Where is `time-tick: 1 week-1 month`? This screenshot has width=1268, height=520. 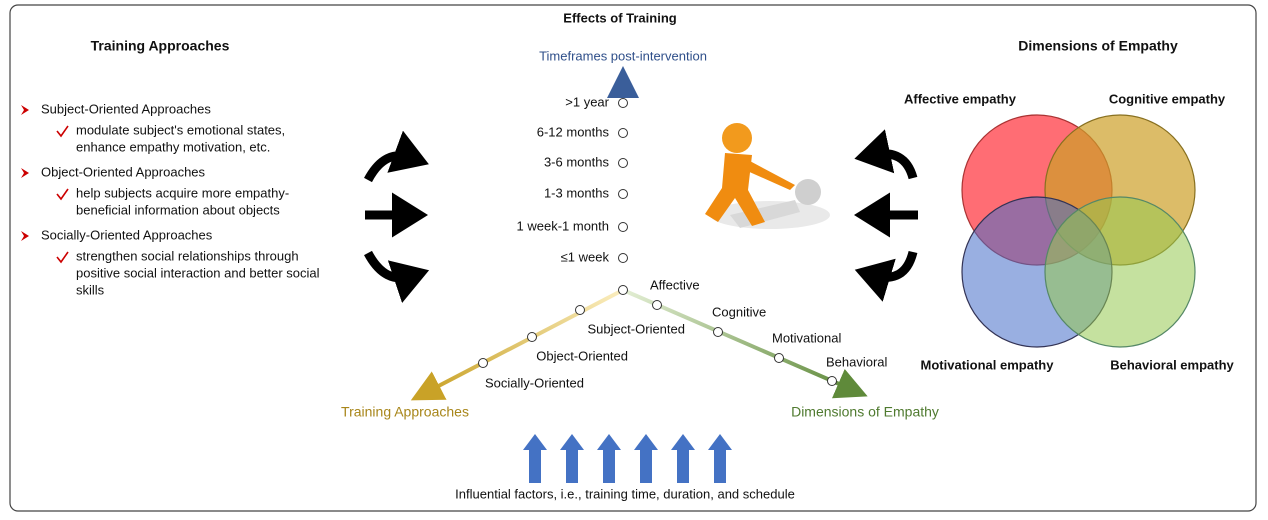 time-tick: 1 week-1 month is located at coordinates (563, 225).